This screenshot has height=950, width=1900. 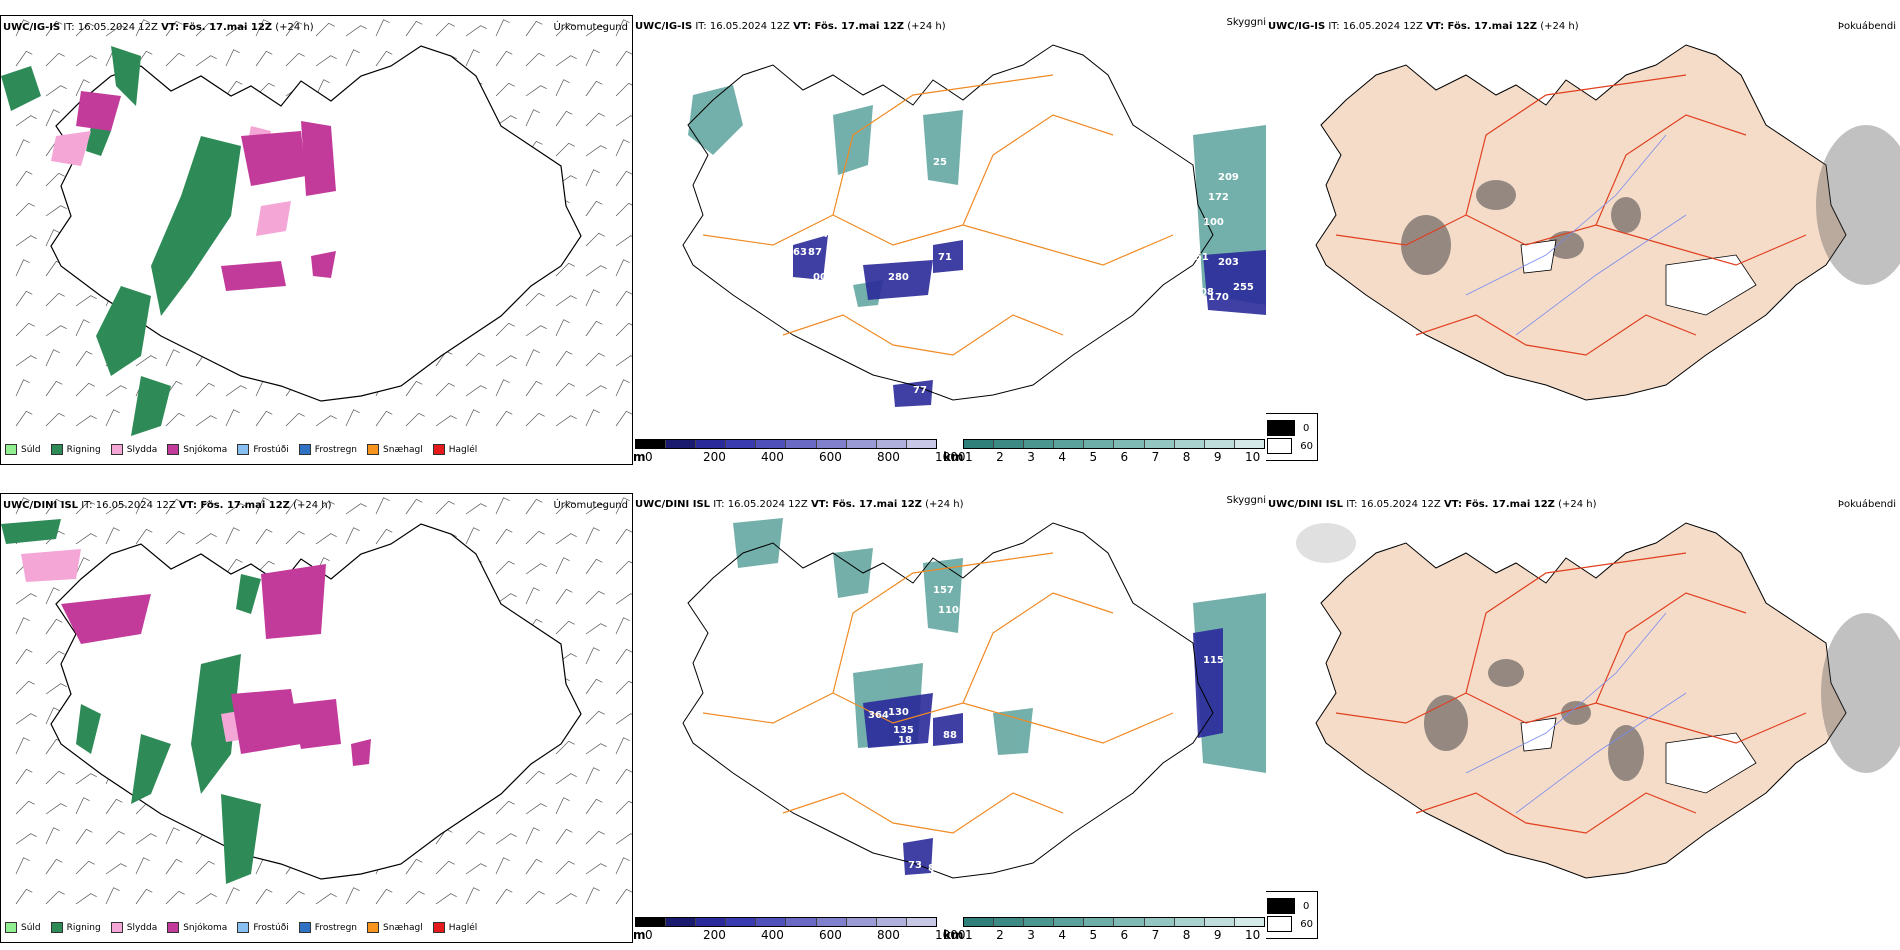 What do you see at coordinates (953, 935) in the screenshot?
I see `scale-unit: km` at bounding box center [953, 935].